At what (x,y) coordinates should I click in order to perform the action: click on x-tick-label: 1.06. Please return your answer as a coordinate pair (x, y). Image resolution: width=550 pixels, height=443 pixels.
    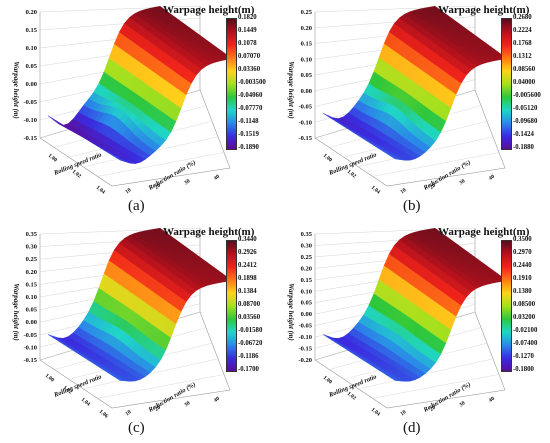
    Looking at the image, I should click on (103, 414).